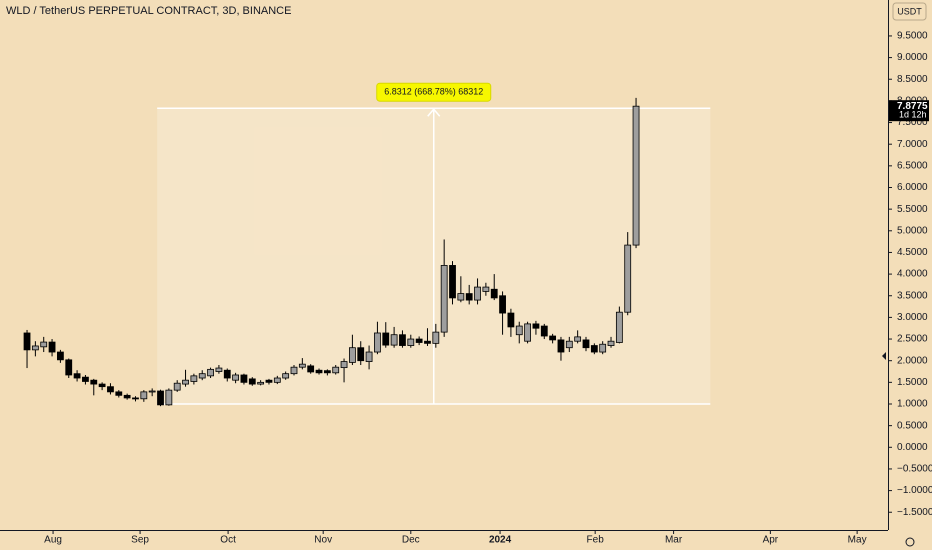 This screenshot has width=932, height=550. Describe the element at coordinates (912, 447) in the screenshot. I see `y-tick-label: 0.0000` at that location.